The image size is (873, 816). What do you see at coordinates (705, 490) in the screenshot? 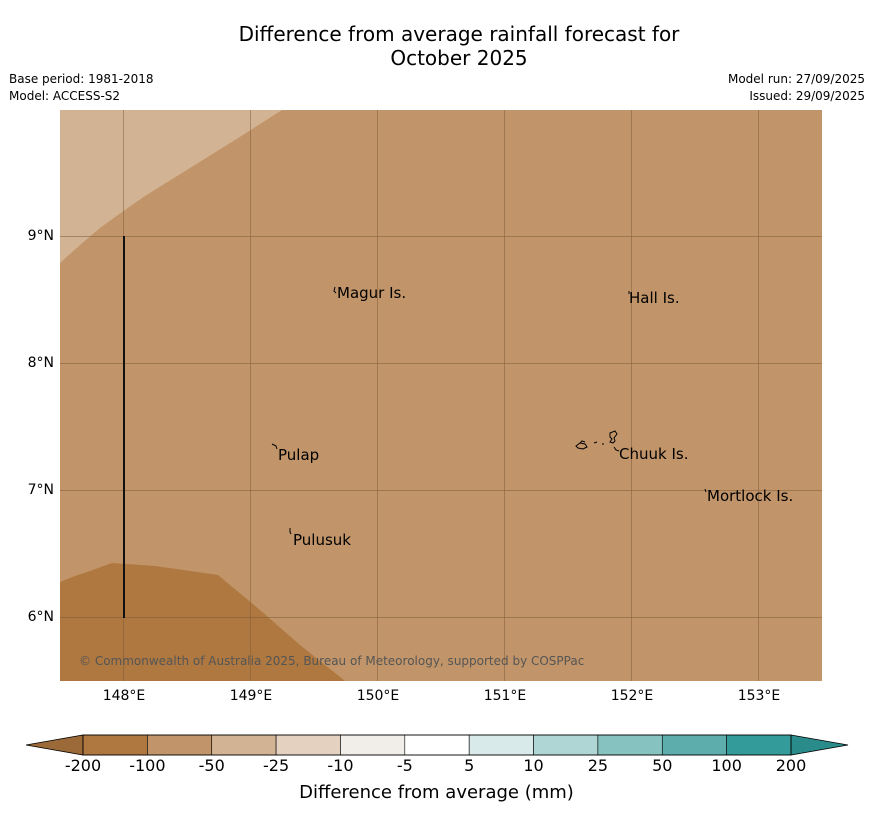
I see `island-mortlock` at bounding box center [705, 490].